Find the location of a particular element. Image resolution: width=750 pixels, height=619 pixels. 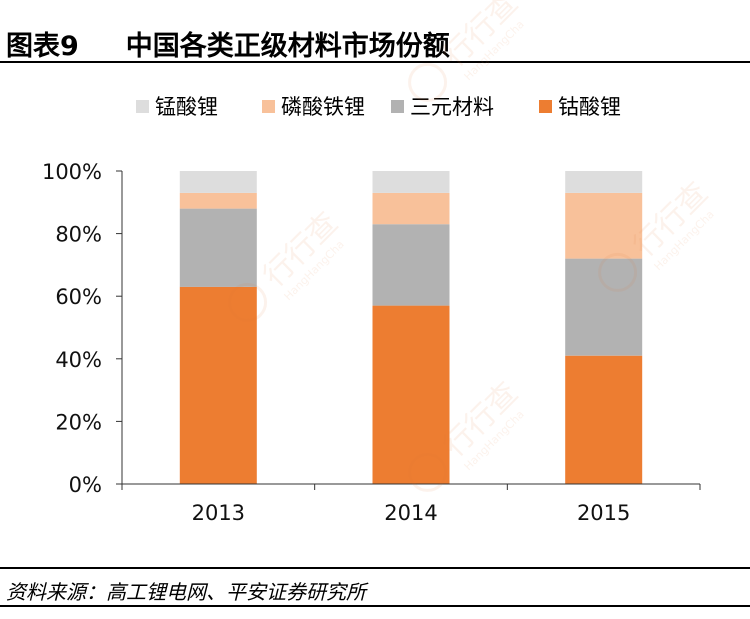

x-tick-label: 2015 is located at coordinates (603, 513).